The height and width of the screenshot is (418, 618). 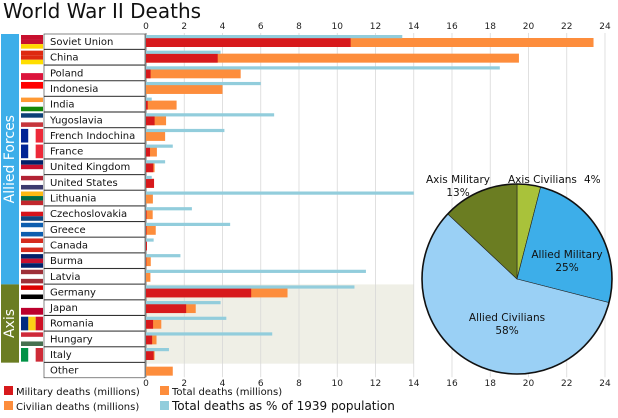 What do you see at coordinates (375, 27) in the screenshot?
I see `x-tick-label-top: 12` at bounding box center [375, 27].